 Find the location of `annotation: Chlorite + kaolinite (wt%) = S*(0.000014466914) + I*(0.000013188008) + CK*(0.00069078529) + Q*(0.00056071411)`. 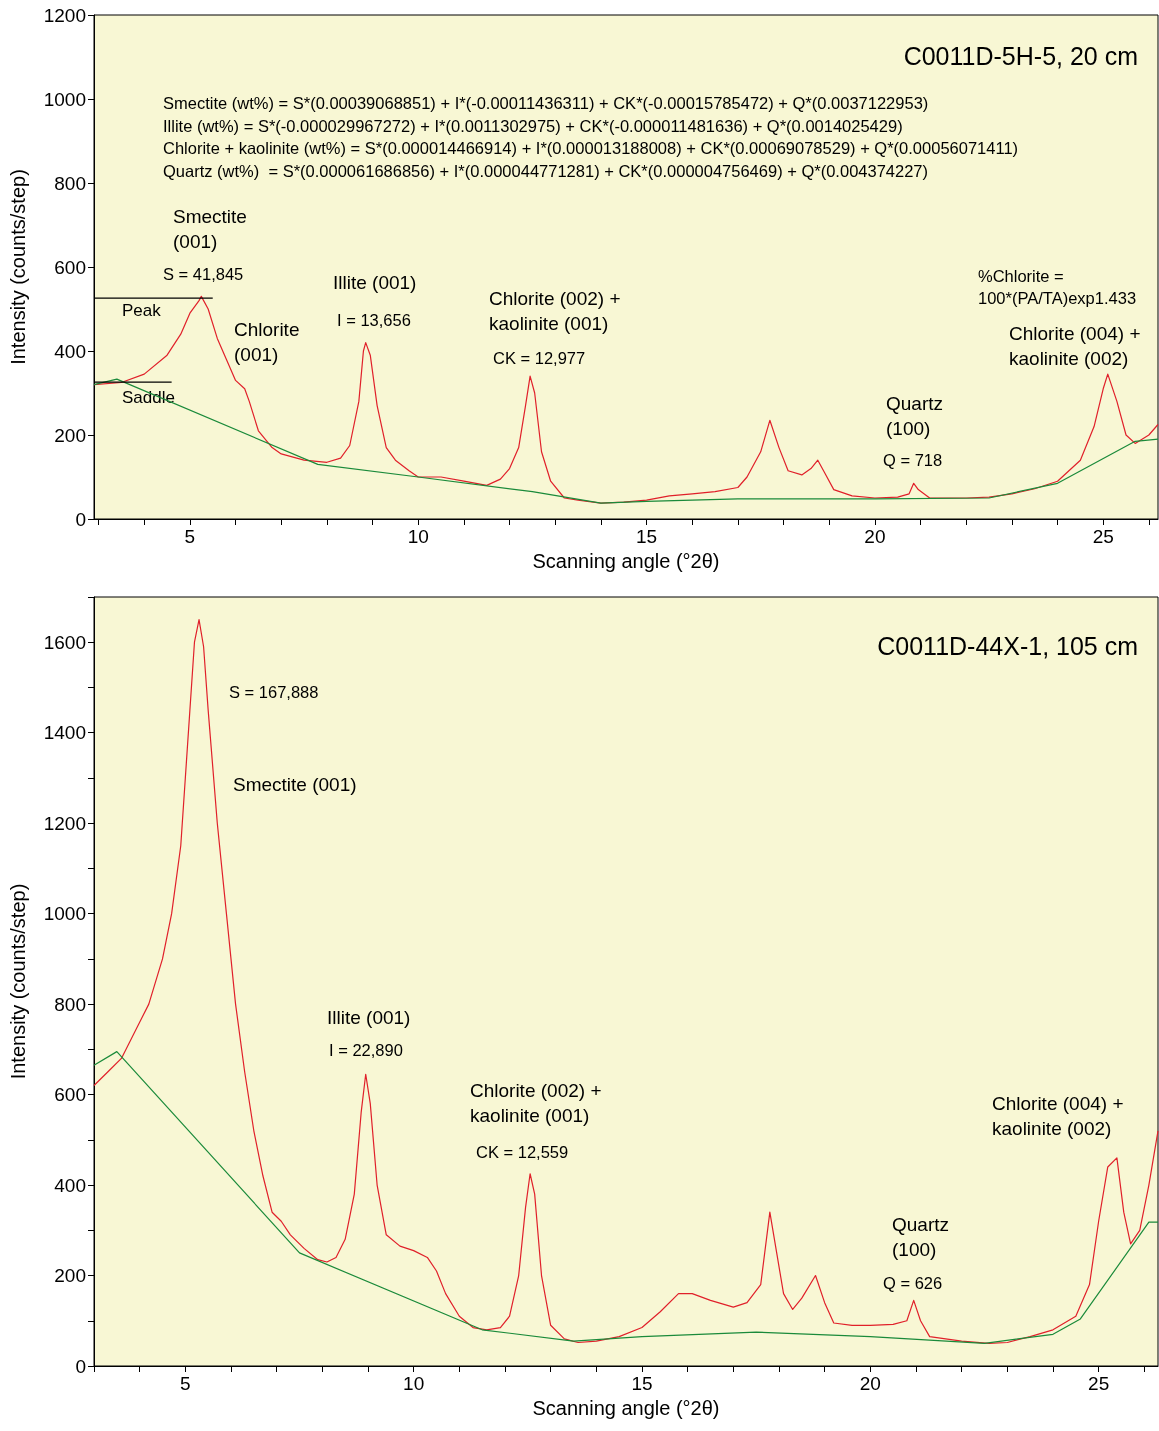

annotation: Chlorite + kaolinite (wt%) = S*(0.000014466914) + I*(0.000013188008) + CK*(0.00069078529) + Q*(0.00056071411) is located at coordinates (591, 148).